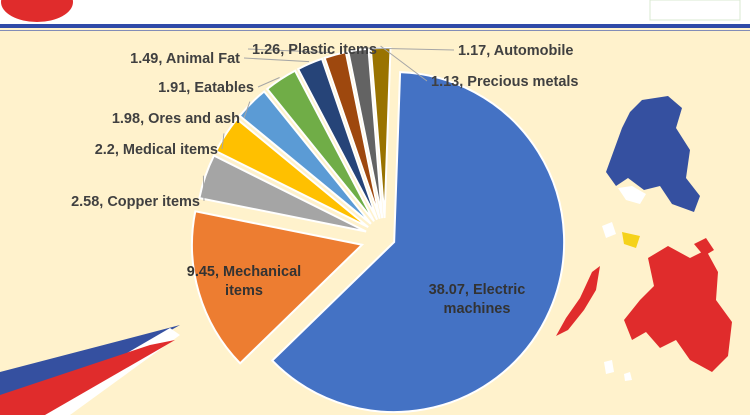  What do you see at coordinates (176, 119) in the screenshot?
I see `slice-label-5: 1.98, Ores and ash` at bounding box center [176, 119].